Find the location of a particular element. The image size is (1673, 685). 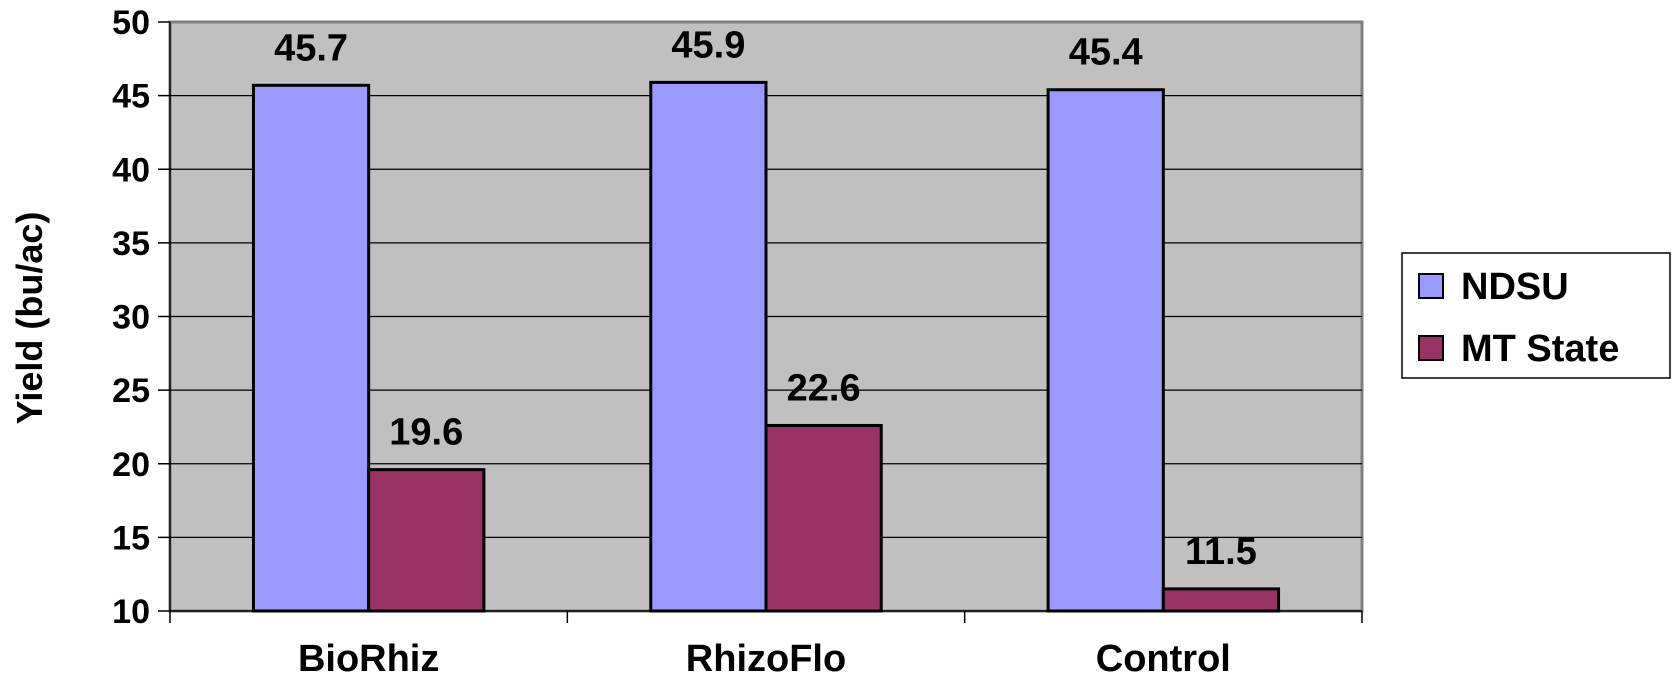

legend-label: NDSU is located at coordinates (1515, 287).